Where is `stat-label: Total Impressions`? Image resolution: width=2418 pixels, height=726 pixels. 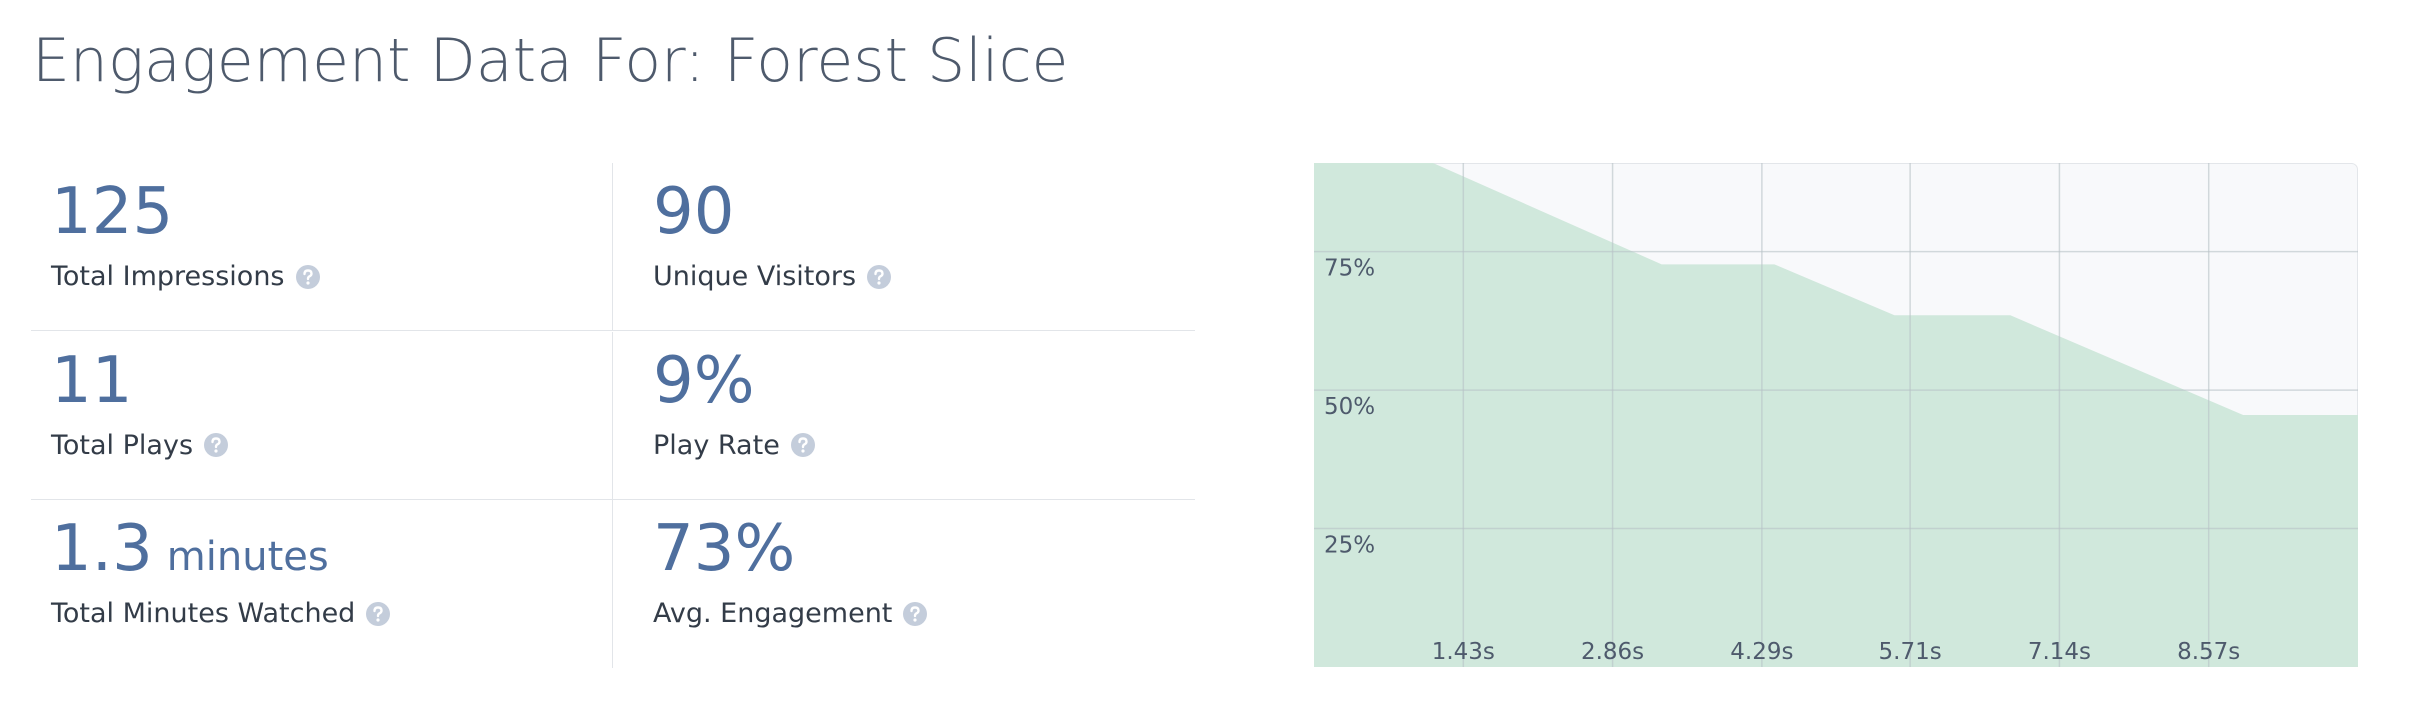
stat-label: Total Impressions is located at coordinates (186, 276).